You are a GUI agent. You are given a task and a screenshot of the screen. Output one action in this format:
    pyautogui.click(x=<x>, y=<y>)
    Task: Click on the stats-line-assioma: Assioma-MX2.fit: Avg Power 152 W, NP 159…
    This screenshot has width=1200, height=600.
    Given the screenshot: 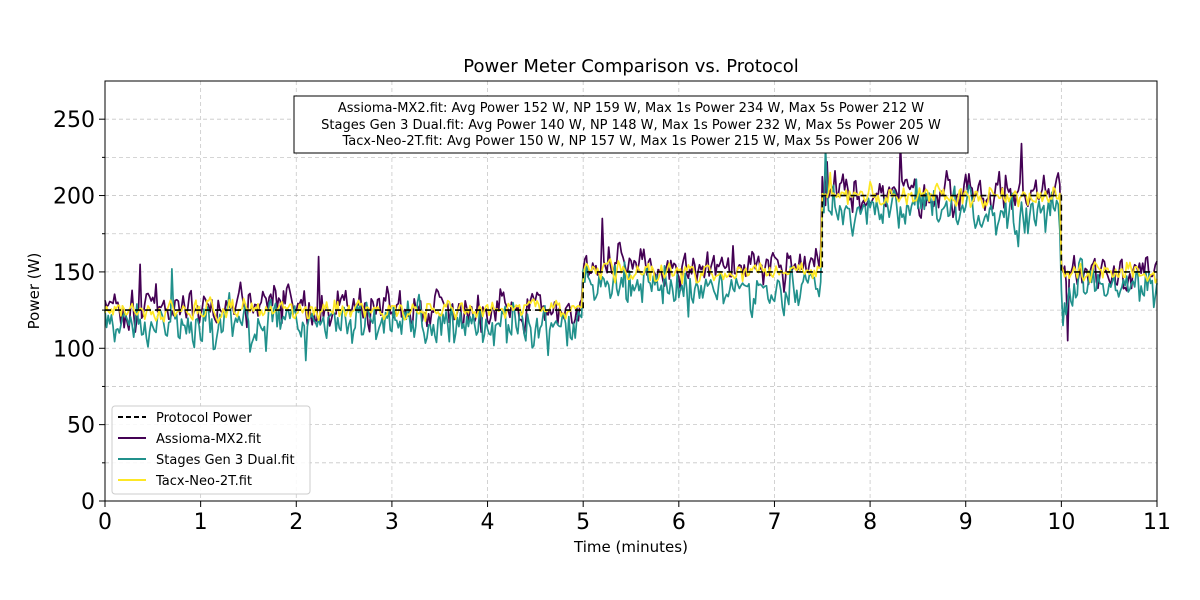 What is the action you would take?
    pyautogui.click(x=631, y=108)
    